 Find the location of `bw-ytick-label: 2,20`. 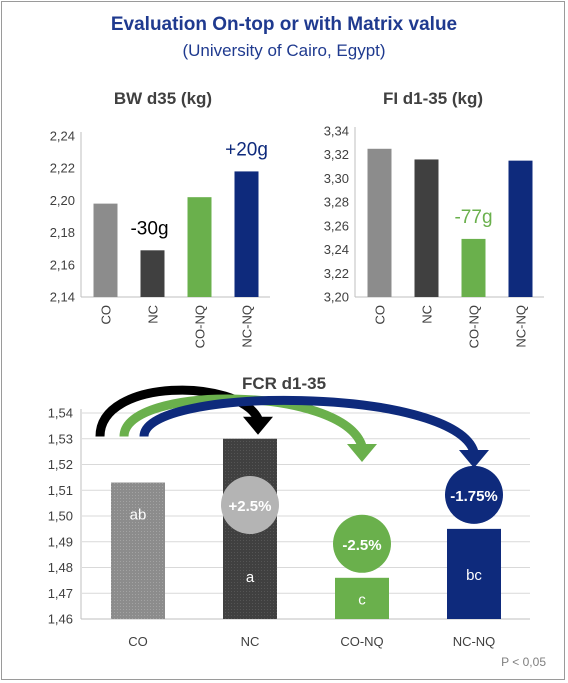

bw-ytick-label: 2,20 is located at coordinates (62, 200).